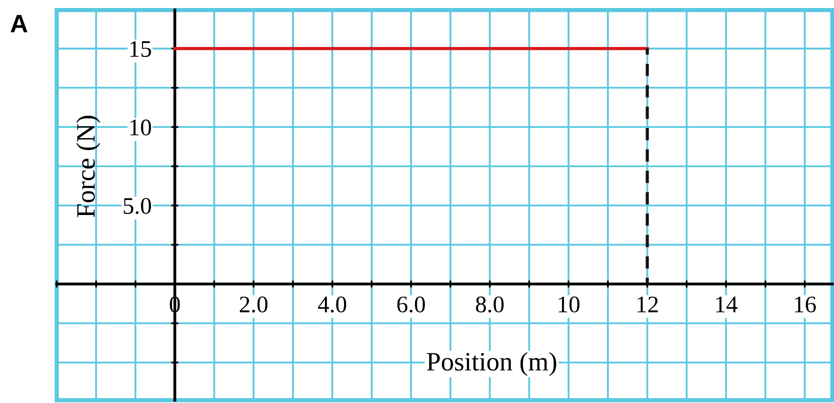 The image size is (834, 403). I want to click on x-tick-label: 12, so click(648, 304).